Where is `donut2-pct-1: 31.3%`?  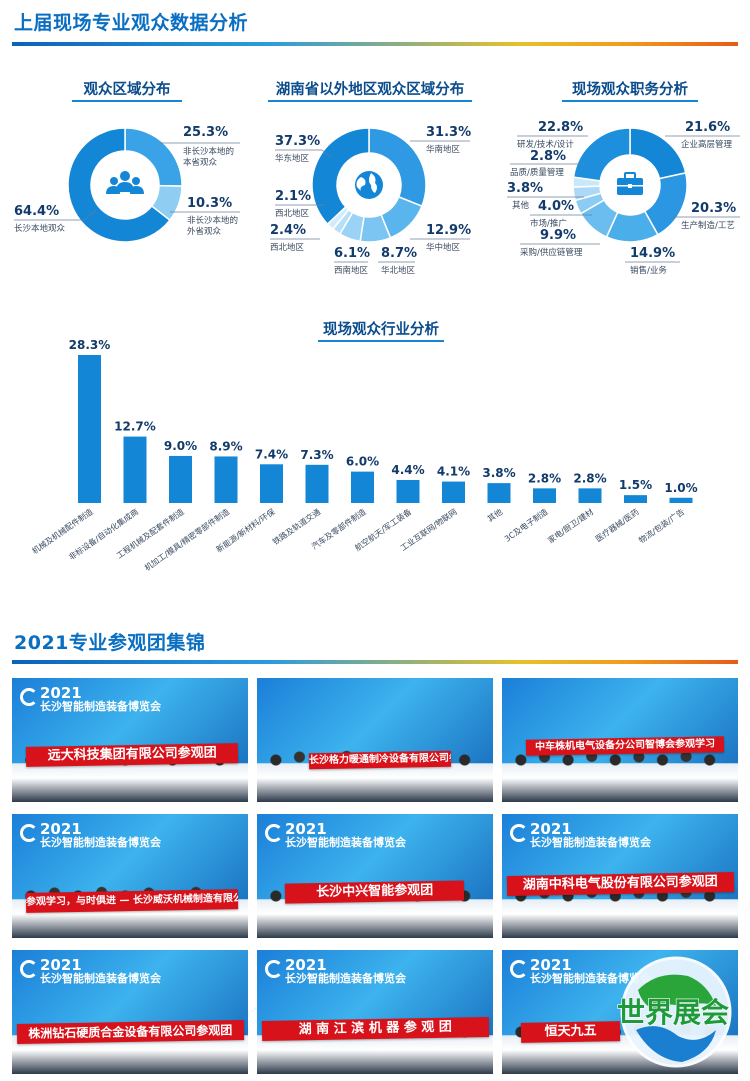
donut2-pct-1: 31.3% is located at coordinates (448, 132).